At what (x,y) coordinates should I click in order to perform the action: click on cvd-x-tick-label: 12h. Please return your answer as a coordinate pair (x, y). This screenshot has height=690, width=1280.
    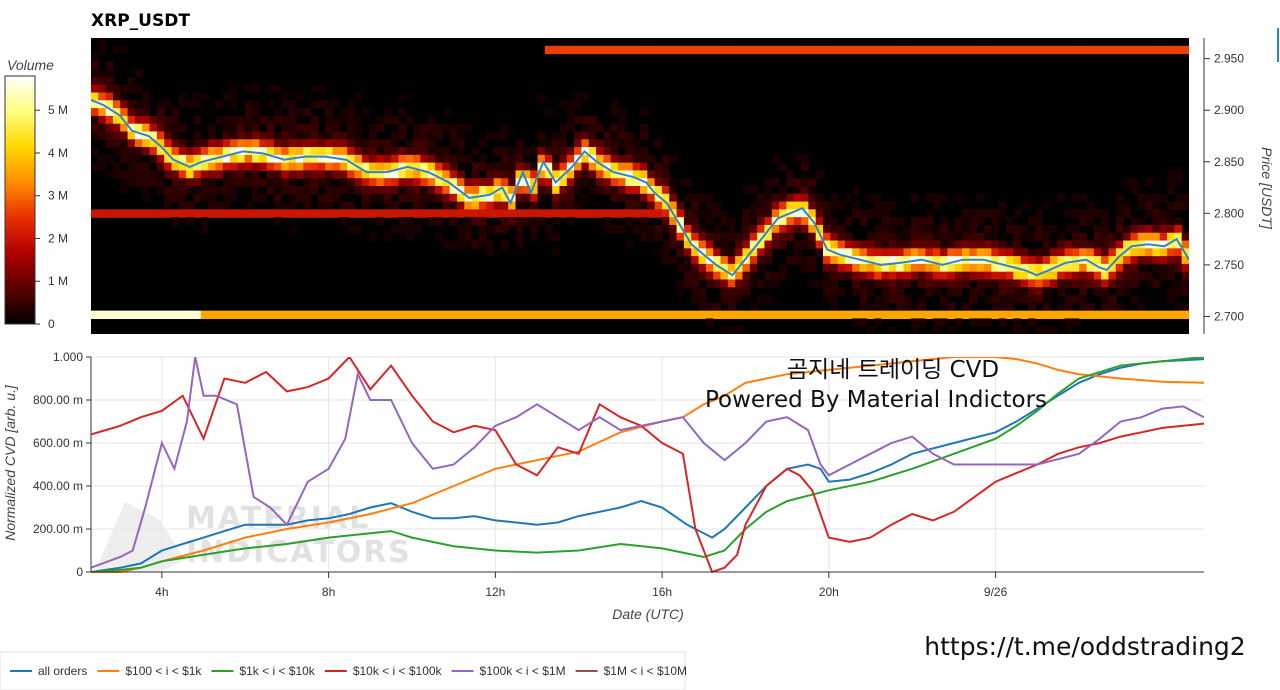
    Looking at the image, I should click on (495, 592).